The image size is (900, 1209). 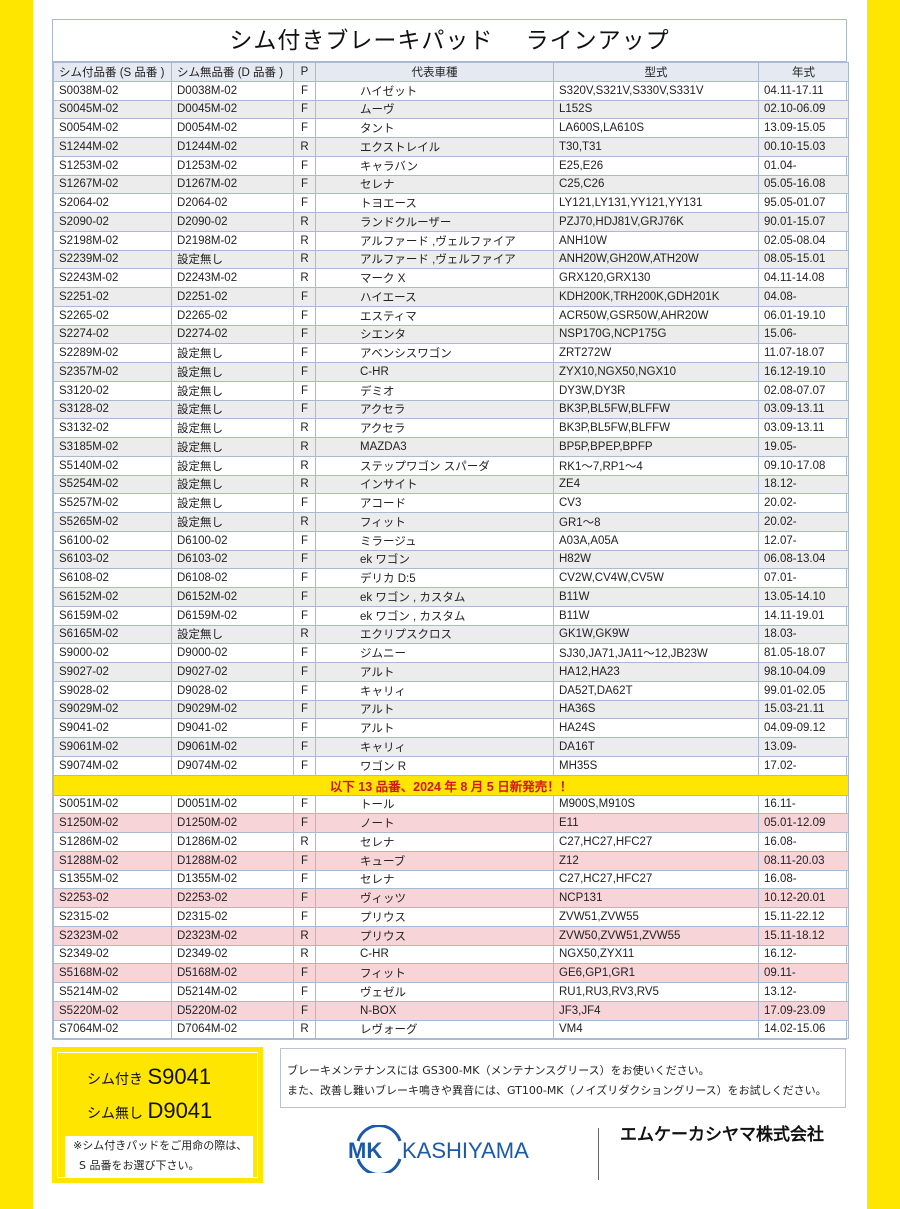 I want to click on cell-model-code: RK1～7,RP1～4, so click(x=656, y=465).